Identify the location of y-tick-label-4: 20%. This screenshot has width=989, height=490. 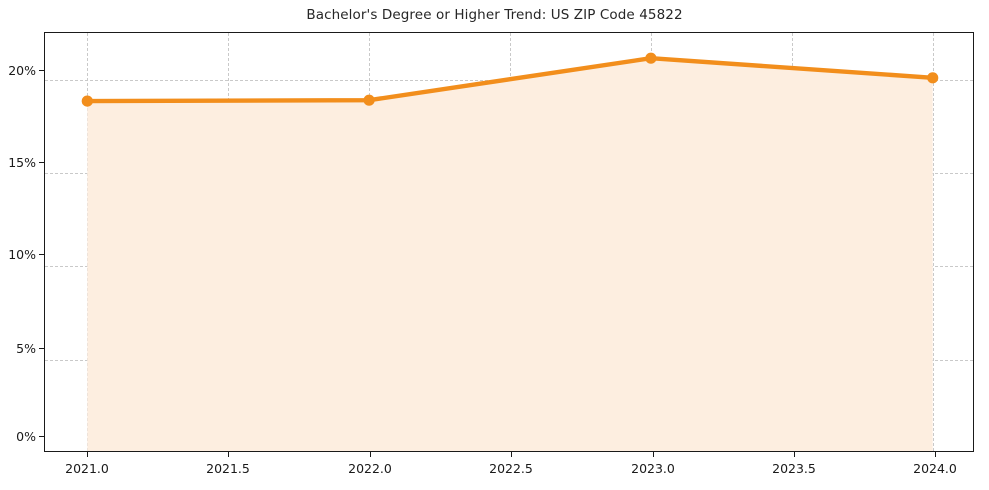
(22, 70).